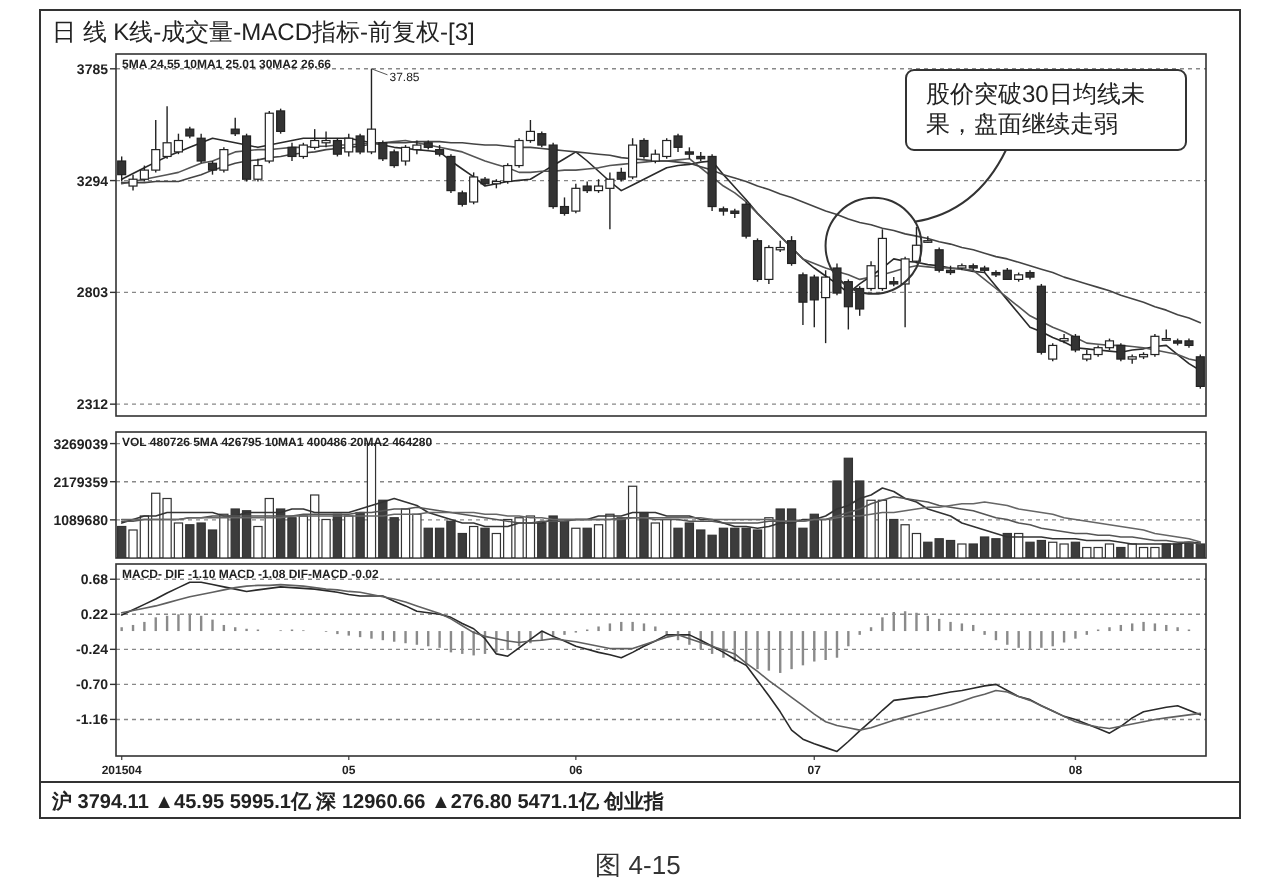 This screenshot has height=894, width=1276. What do you see at coordinates (357, 802) in the screenshot?
I see `text: 沪 3794.11 ▲45.95 5995.1亿 深 12960.66 ▲276.80 5471.1亿 创业指` at bounding box center [357, 802].